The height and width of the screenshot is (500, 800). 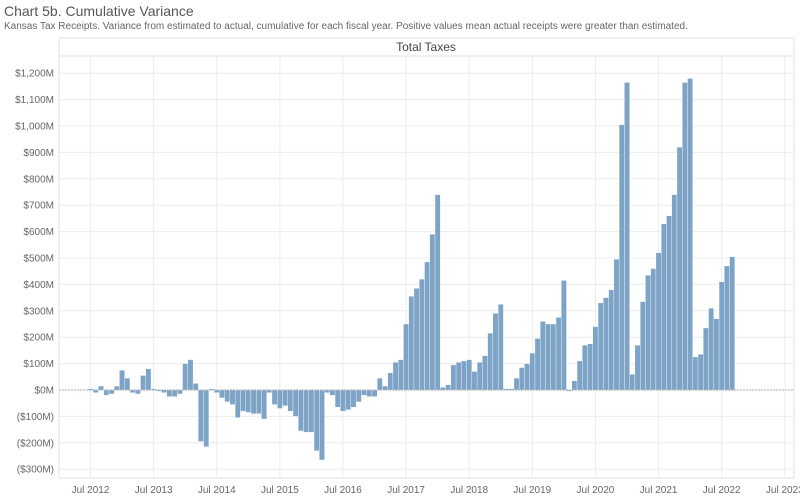 What do you see at coordinates (35, 470) in the screenshot?
I see `y-tick-label: ($300M)` at bounding box center [35, 470].